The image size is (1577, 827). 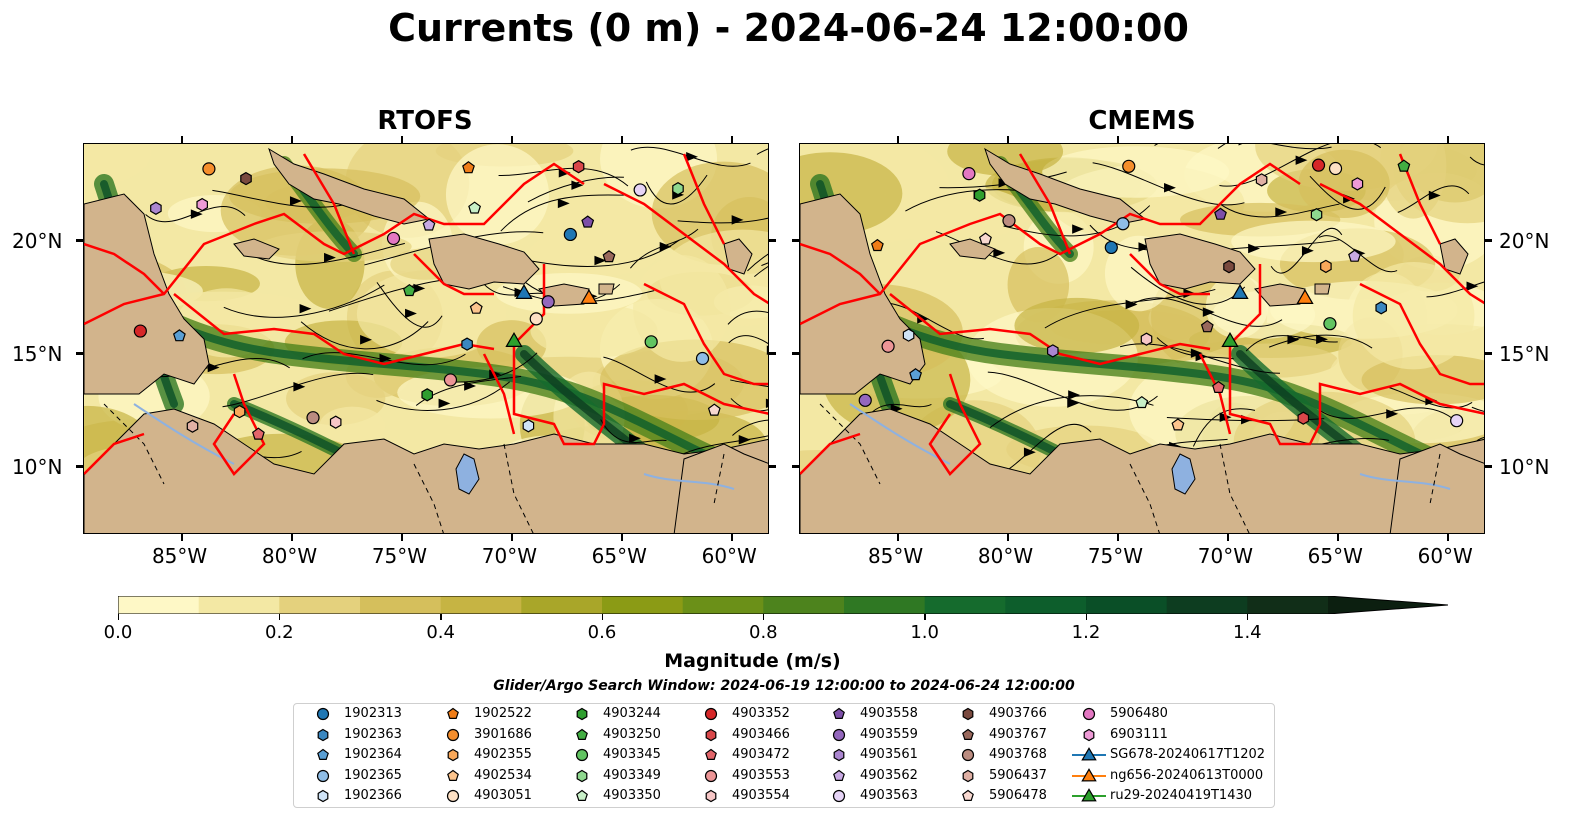 What do you see at coordinates (1018, 775) in the screenshot?
I see `legend-label: 5906437` at bounding box center [1018, 775].